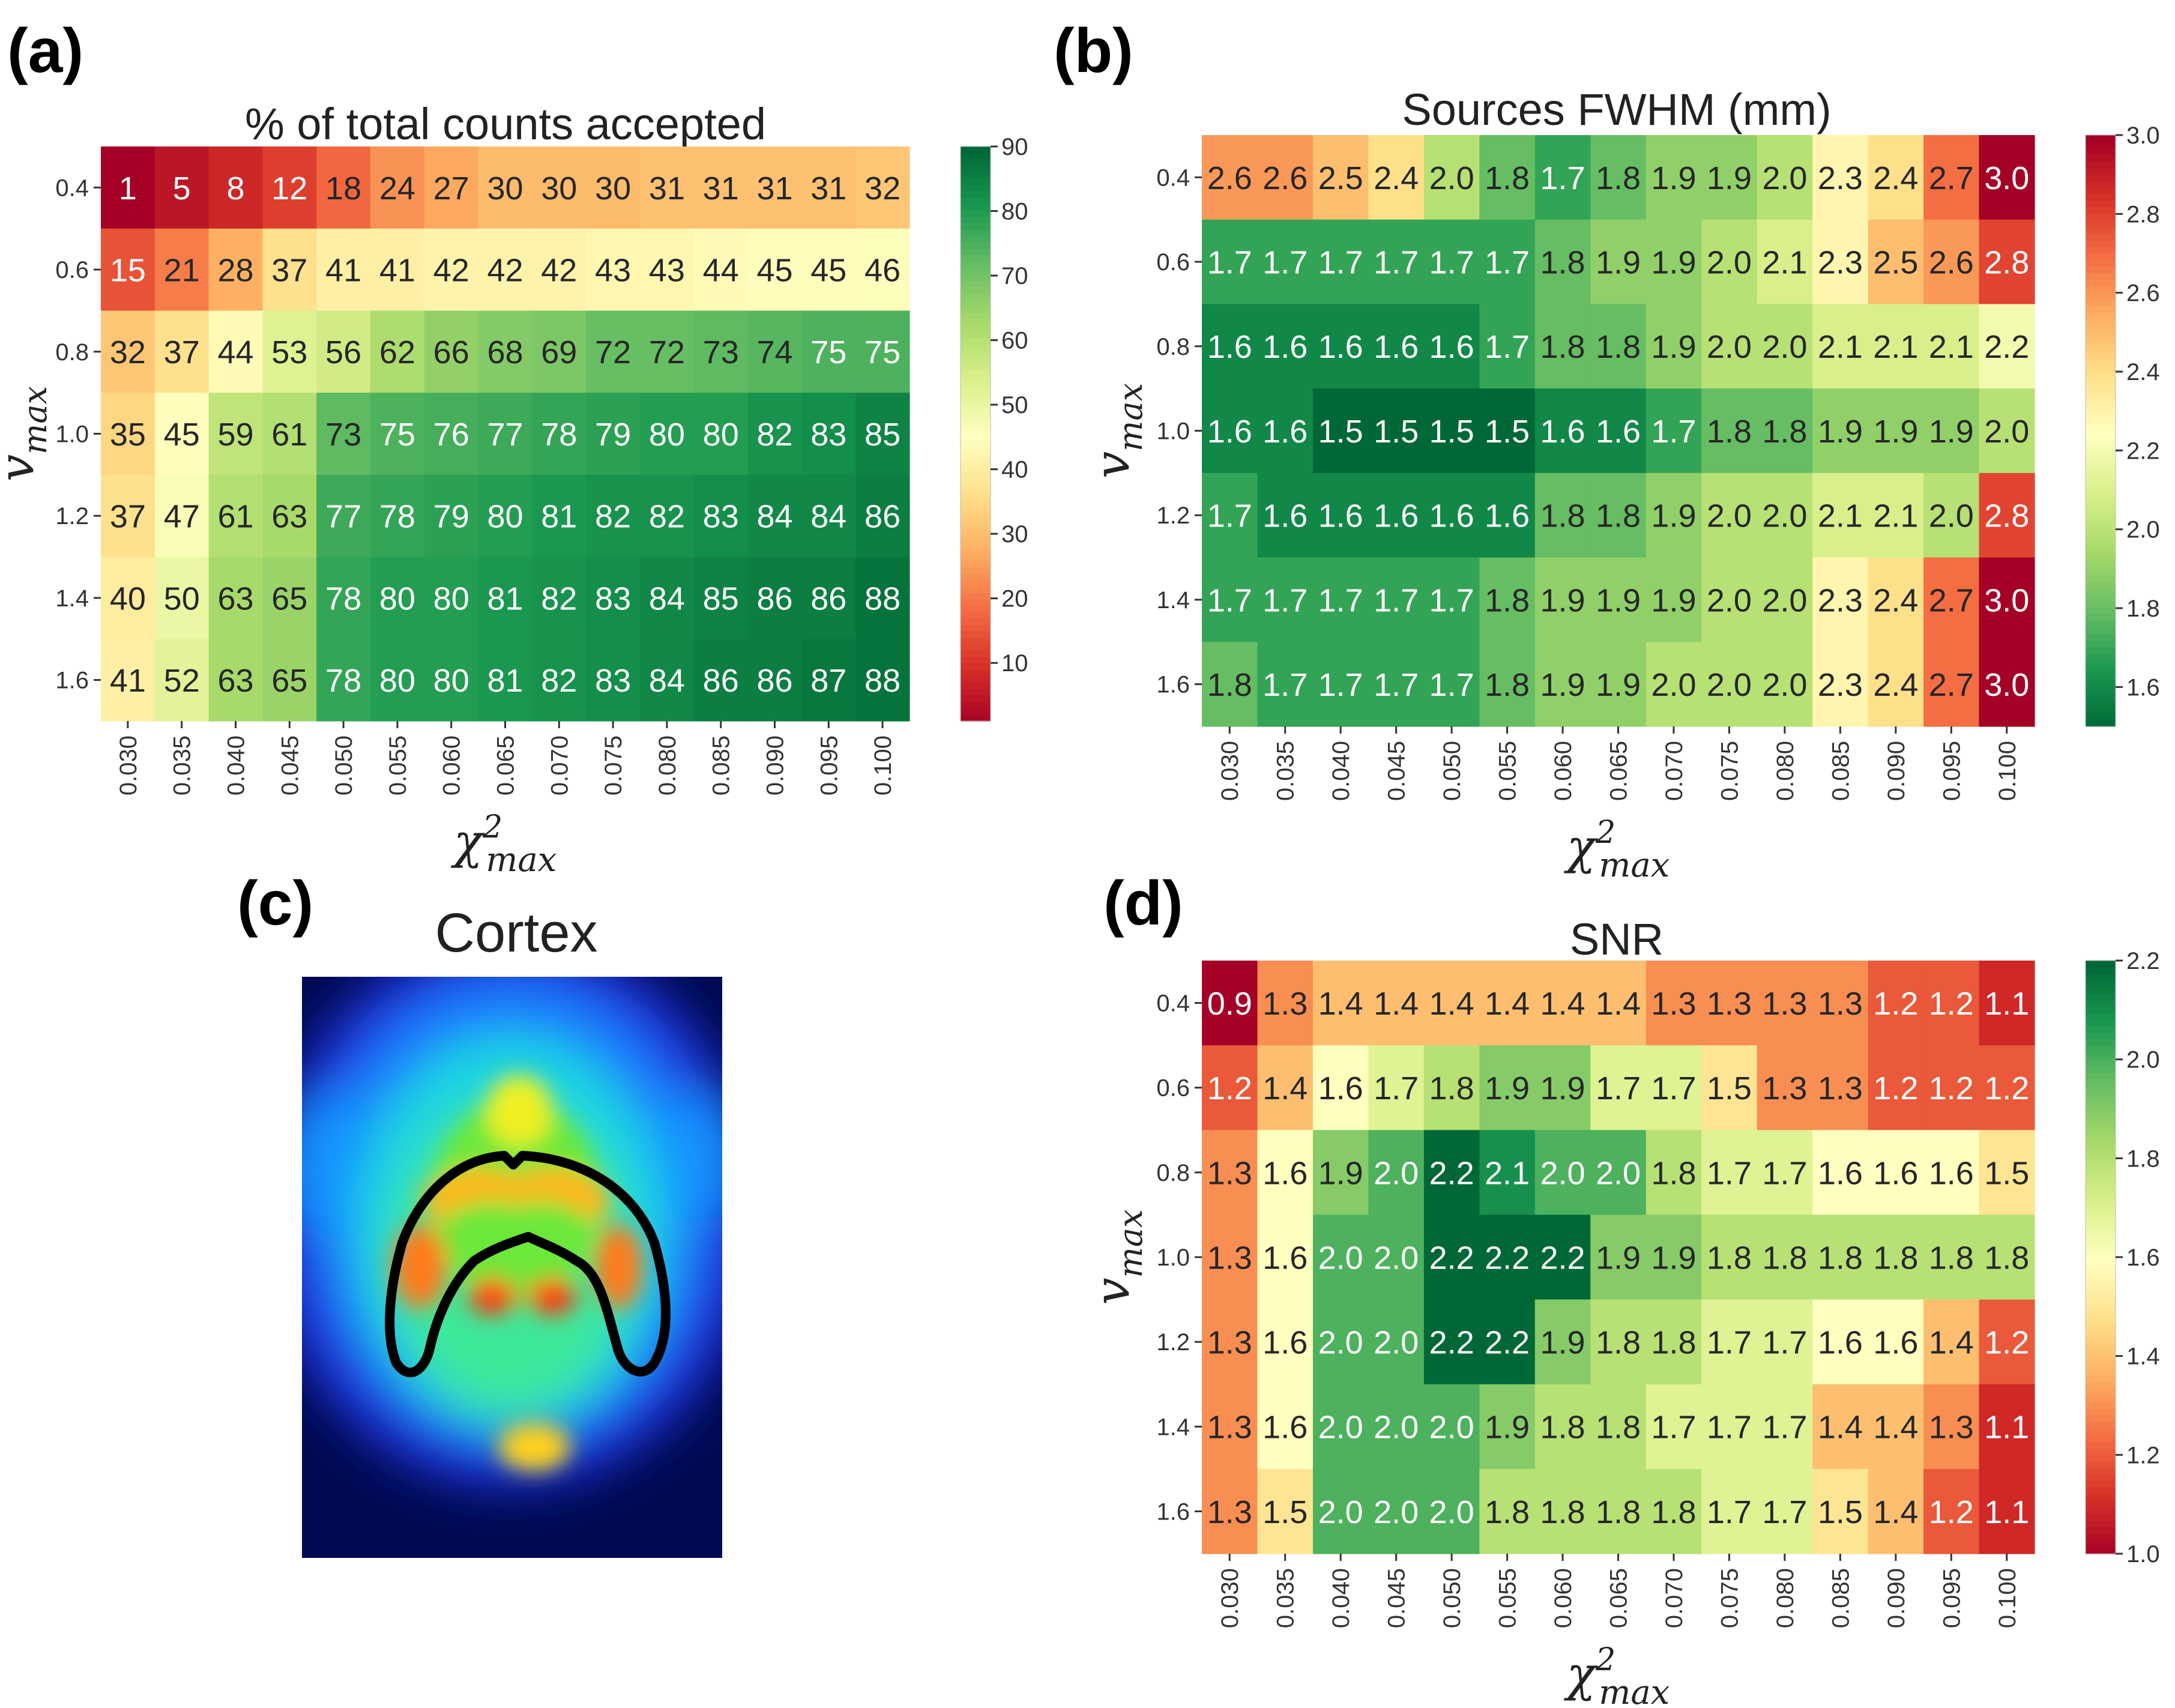  Describe the element at coordinates (492, 827) in the screenshot. I see `x-axis-label-sup: 2` at that location.